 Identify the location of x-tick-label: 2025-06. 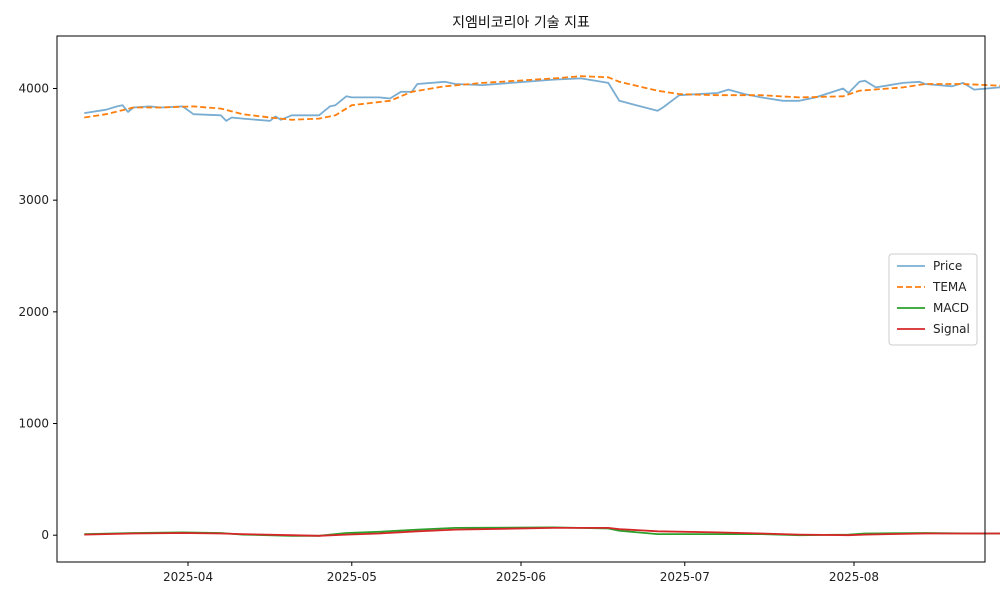
(521, 577).